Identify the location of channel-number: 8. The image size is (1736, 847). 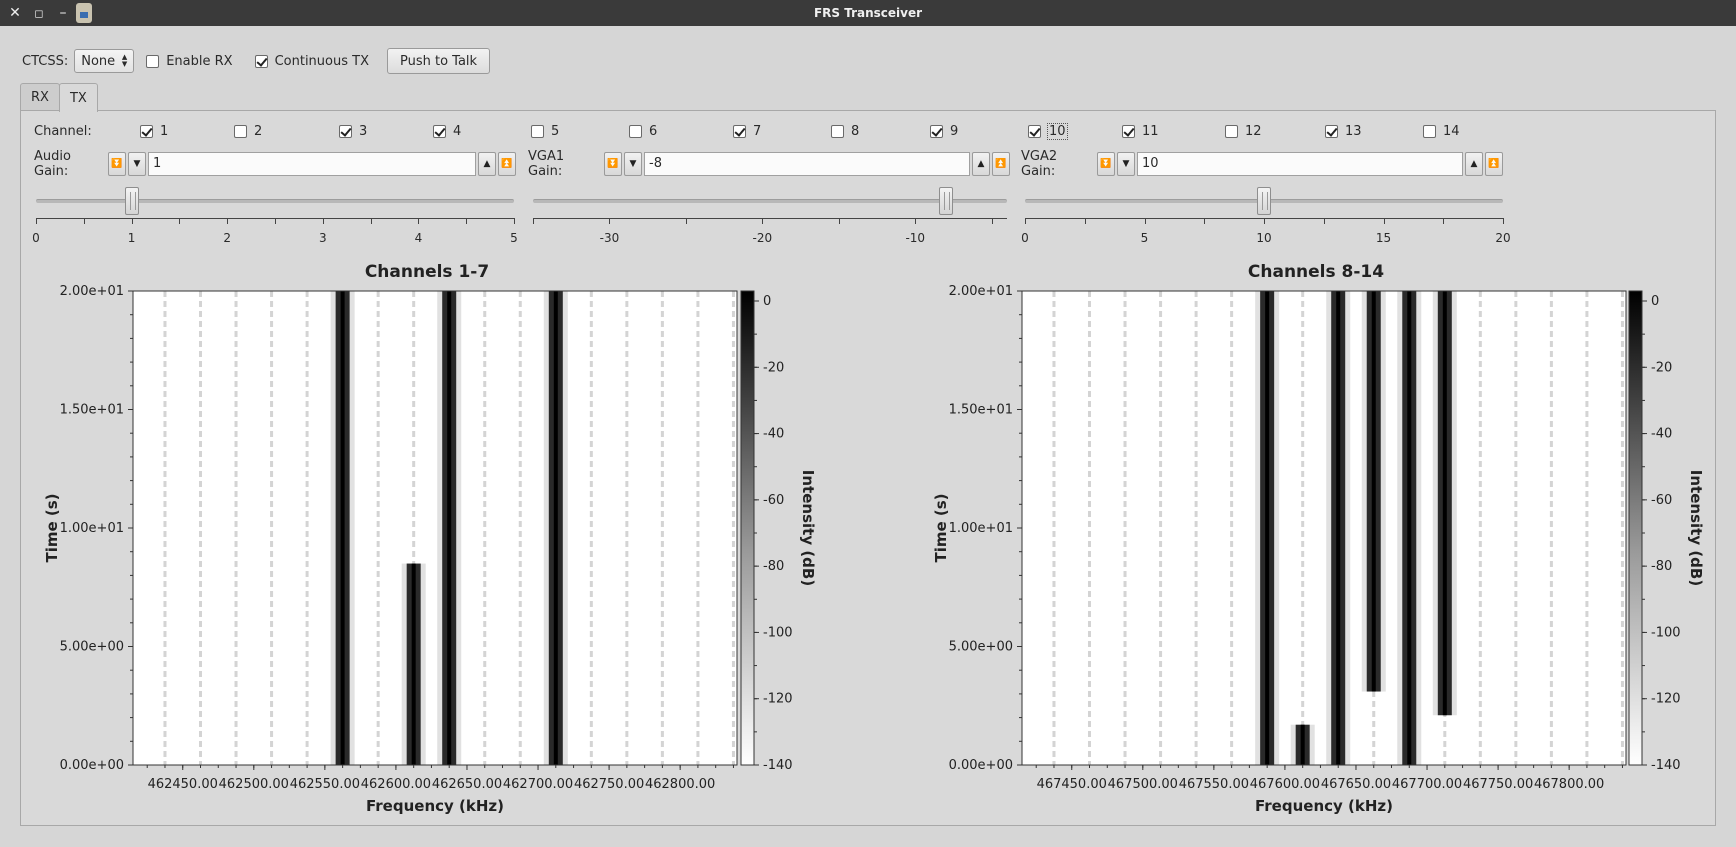
(855, 131).